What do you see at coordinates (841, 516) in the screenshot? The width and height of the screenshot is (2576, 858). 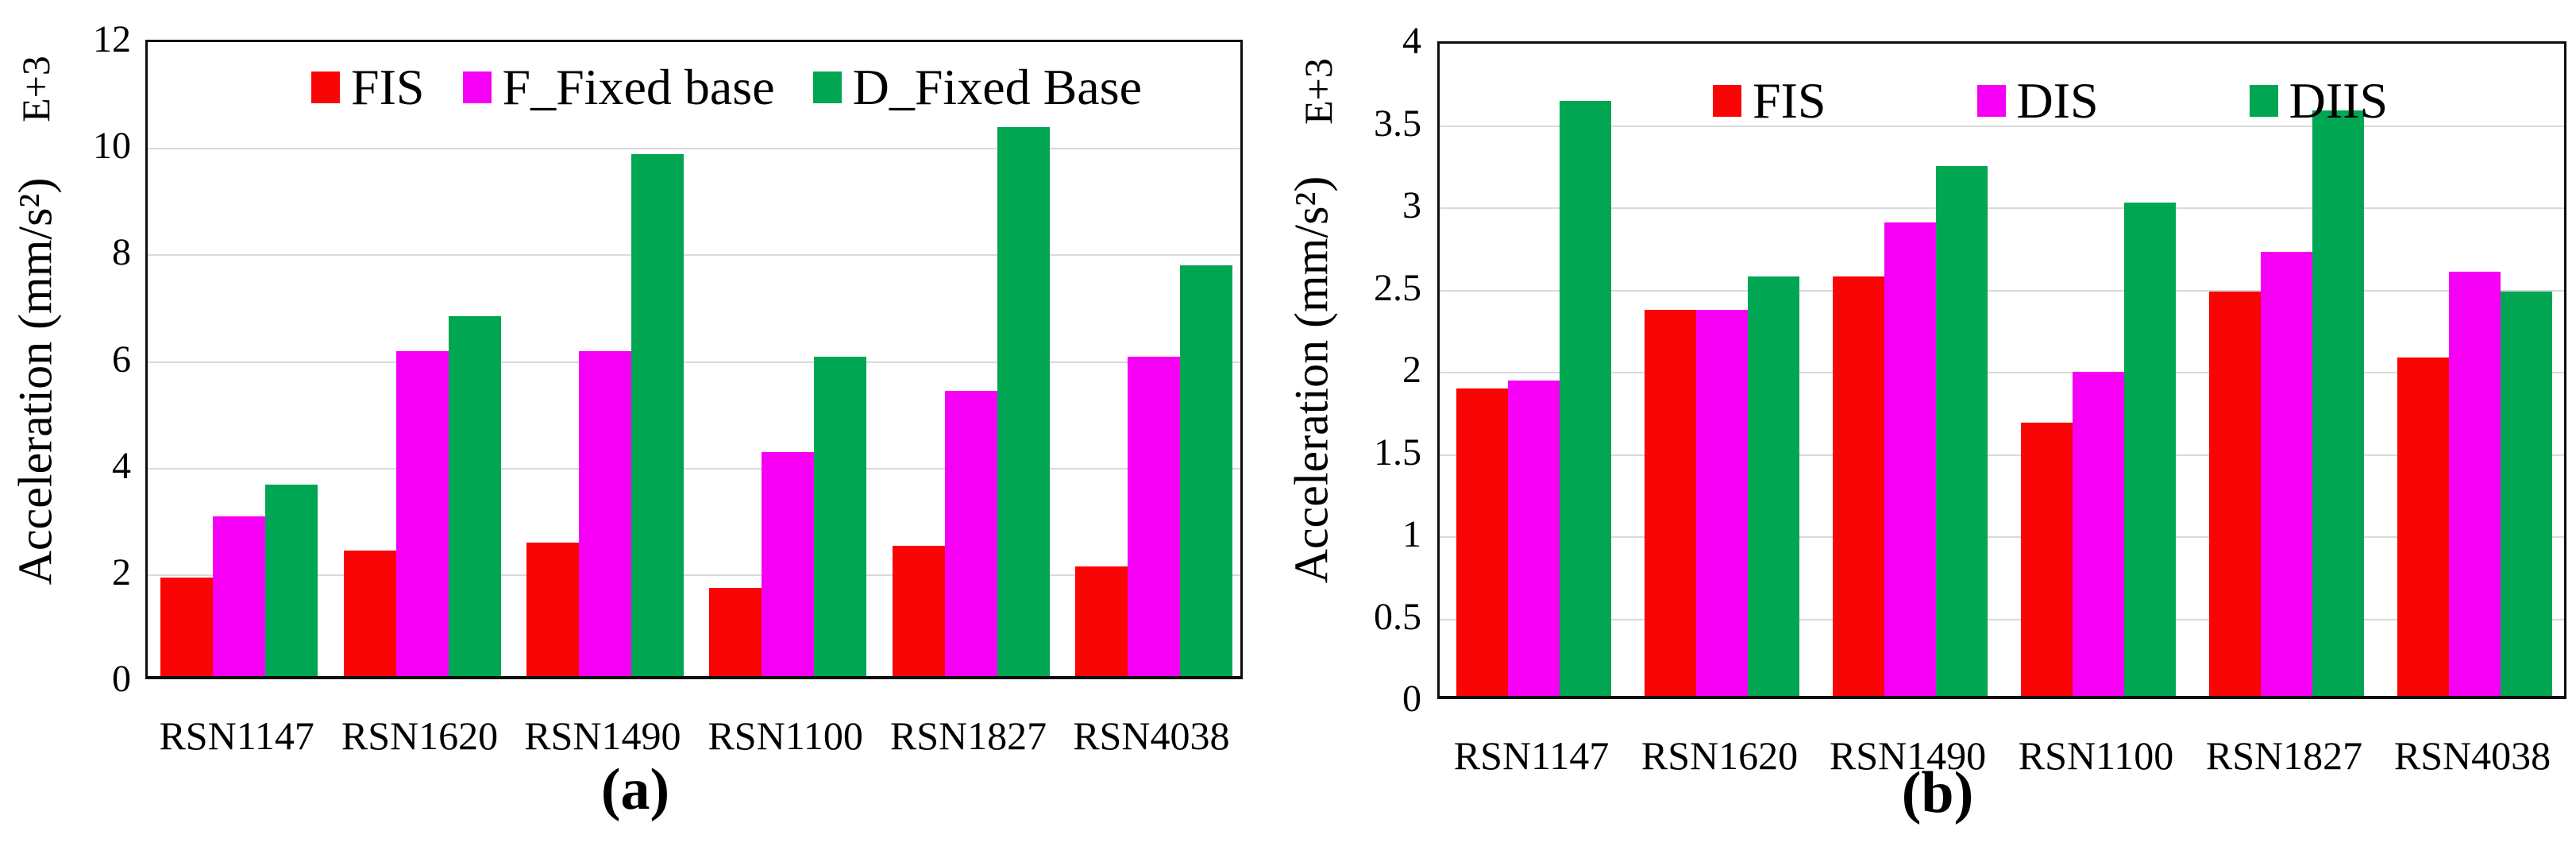 I see `bar-d-fixed-base-rsn1100` at bounding box center [841, 516].